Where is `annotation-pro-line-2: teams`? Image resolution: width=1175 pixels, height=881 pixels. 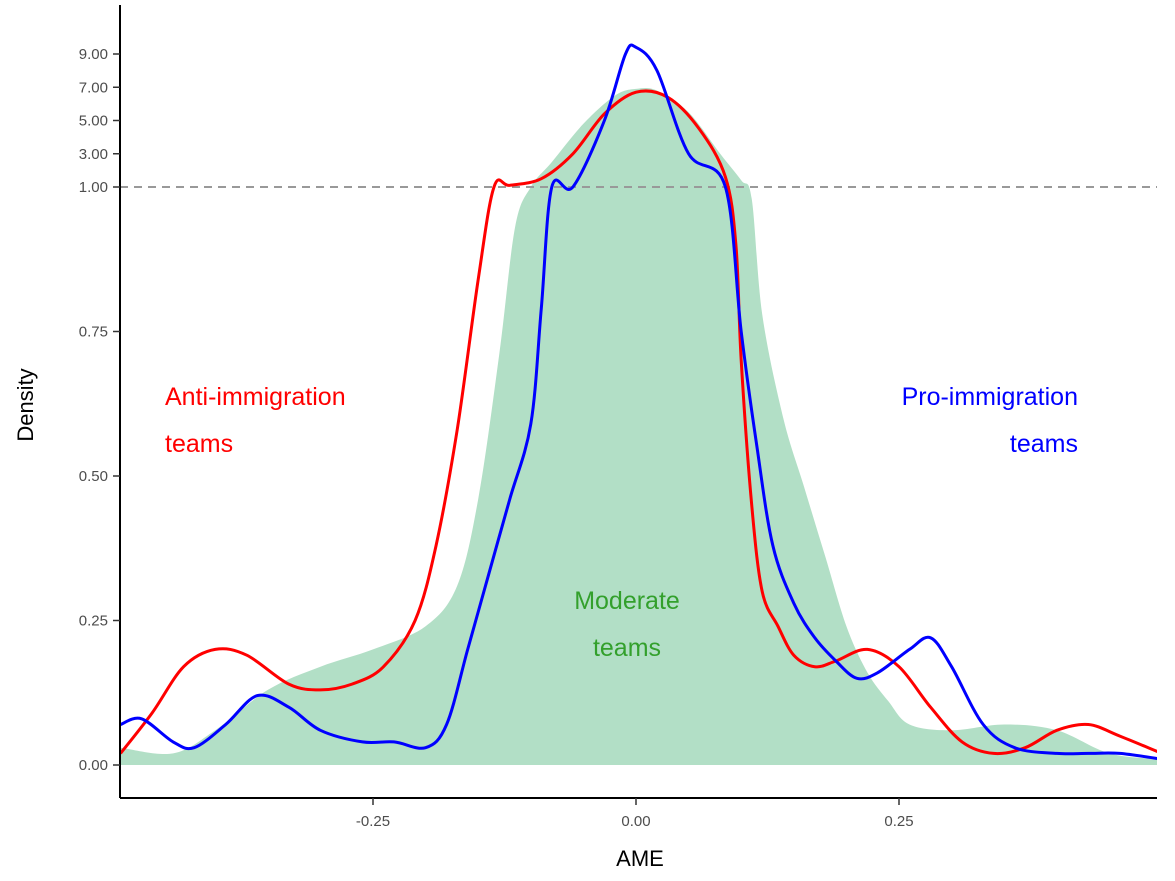 annotation-pro-line-2: teams is located at coordinates (1044, 444).